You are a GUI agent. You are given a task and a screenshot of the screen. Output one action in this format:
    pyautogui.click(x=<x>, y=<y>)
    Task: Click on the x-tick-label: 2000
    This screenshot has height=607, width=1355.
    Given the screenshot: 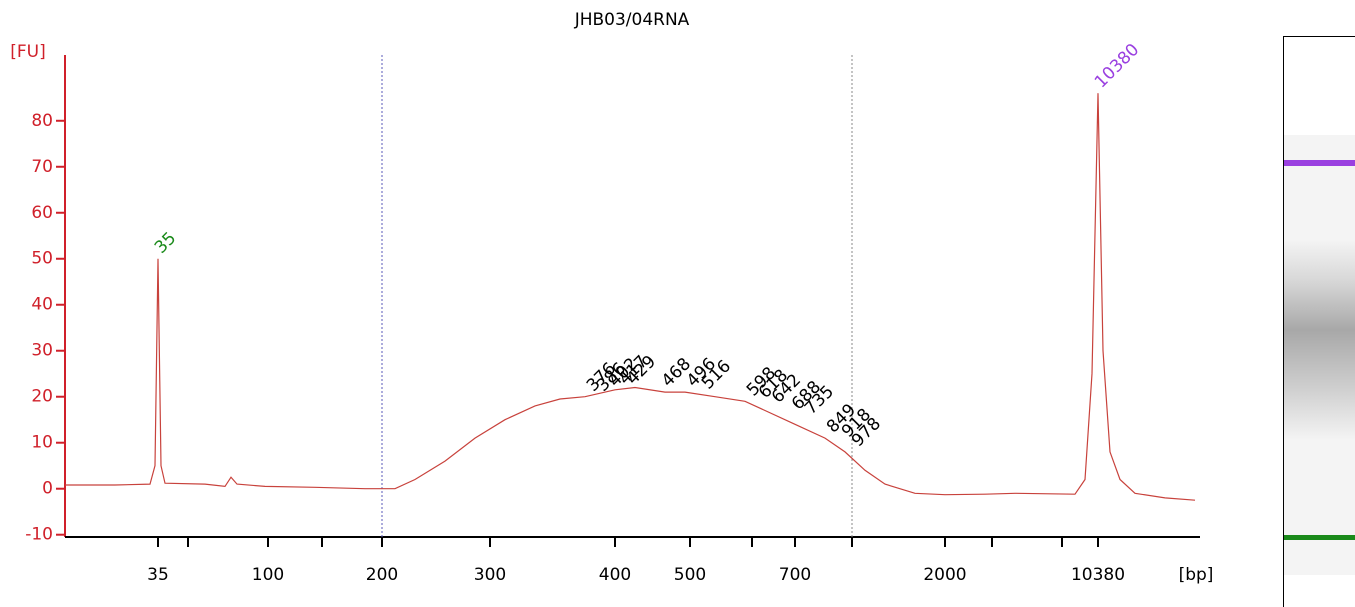 What is the action you would take?
    pyautogui.click(x=944, y=575)
    